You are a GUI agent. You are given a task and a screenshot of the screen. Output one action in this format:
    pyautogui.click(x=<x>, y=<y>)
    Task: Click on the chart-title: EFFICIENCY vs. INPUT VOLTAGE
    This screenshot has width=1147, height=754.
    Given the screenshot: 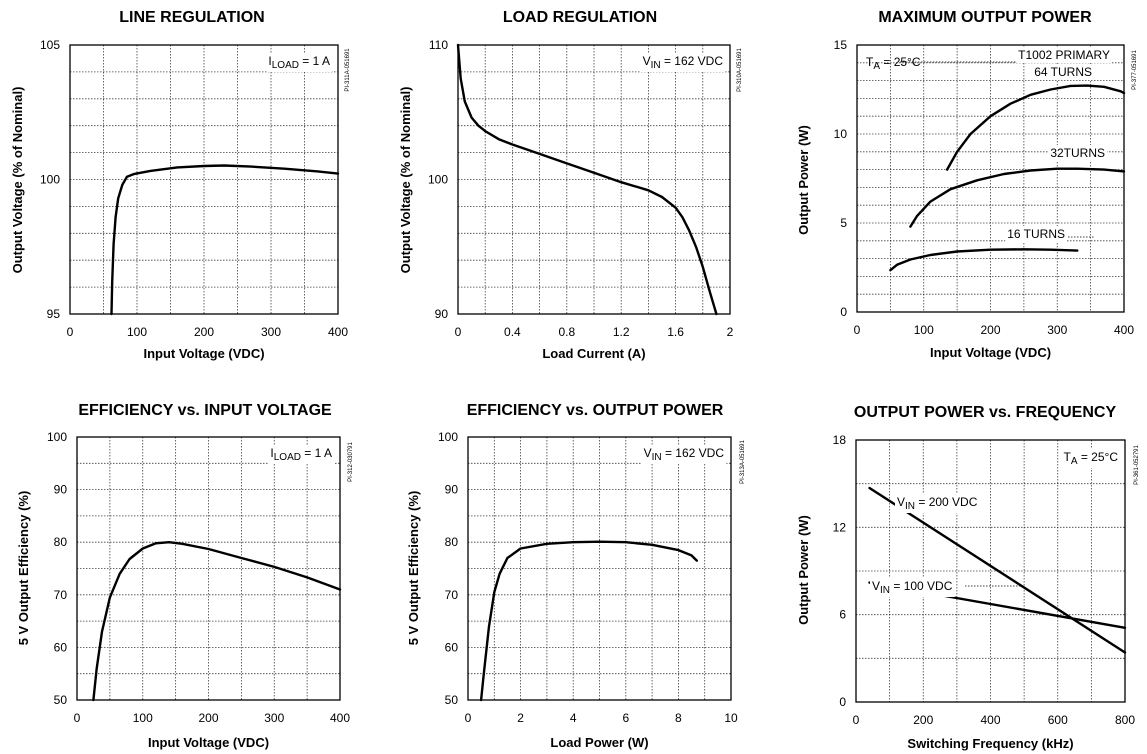 What is the action you would take?
    pyautogui.click(x=205, y=410)
    